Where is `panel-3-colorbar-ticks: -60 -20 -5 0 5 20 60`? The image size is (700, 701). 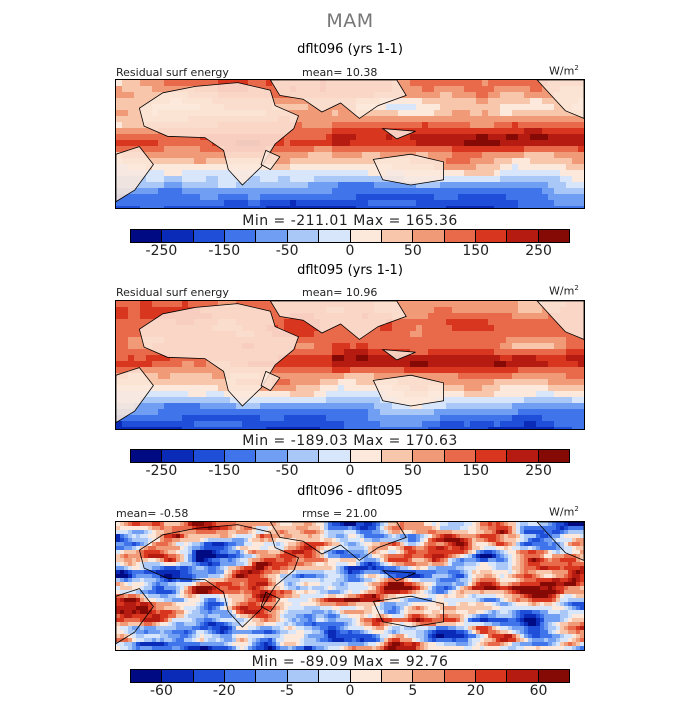
panel-3-colorbar-ticks: -60 -20 -5 0 5 20 60 is located at coordinates (350, 692).